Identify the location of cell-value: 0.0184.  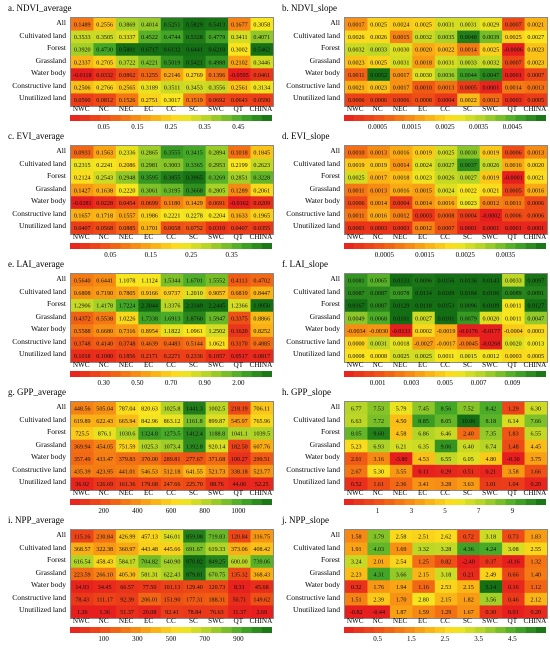
(468, 294).